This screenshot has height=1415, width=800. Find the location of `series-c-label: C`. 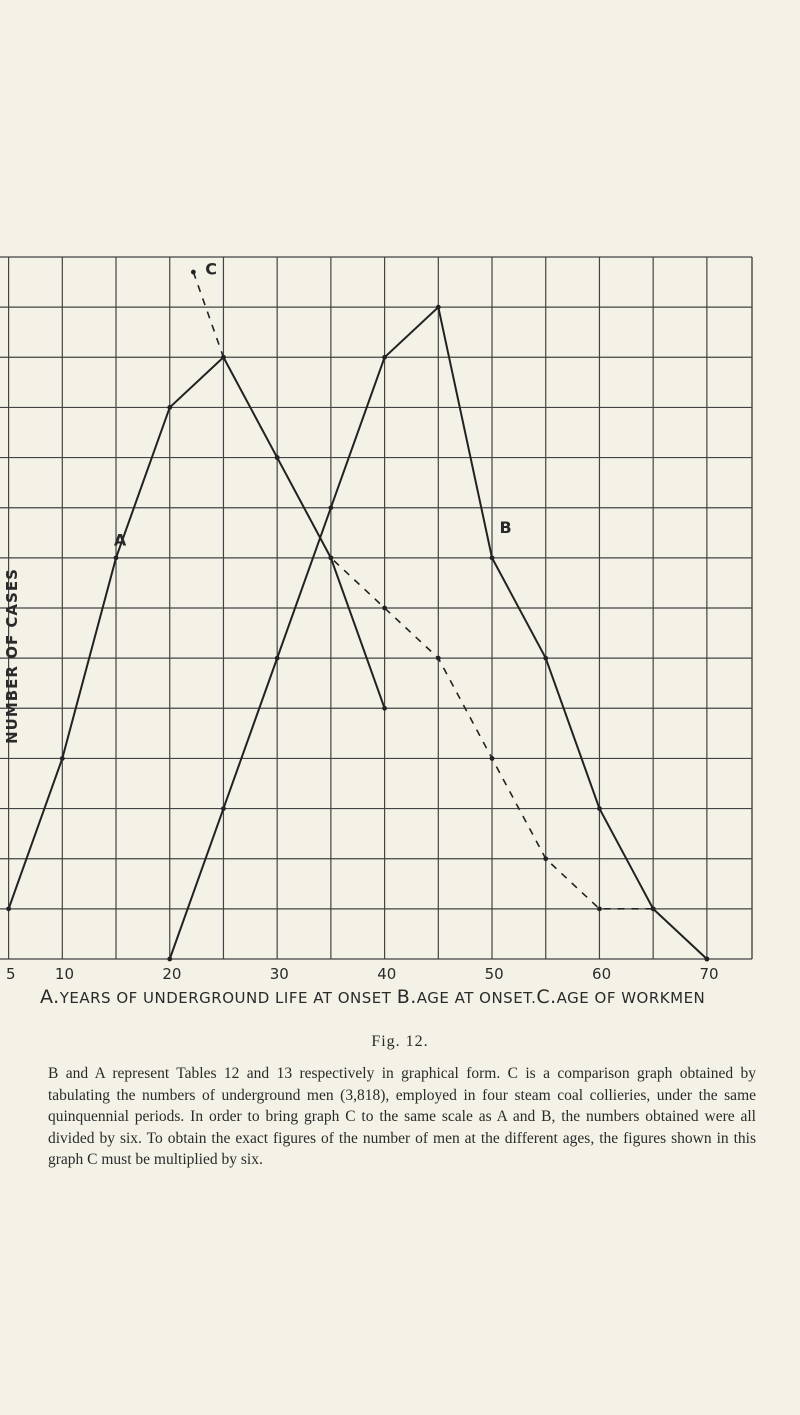

series-c-label: C is located at coordinates (211, 269).